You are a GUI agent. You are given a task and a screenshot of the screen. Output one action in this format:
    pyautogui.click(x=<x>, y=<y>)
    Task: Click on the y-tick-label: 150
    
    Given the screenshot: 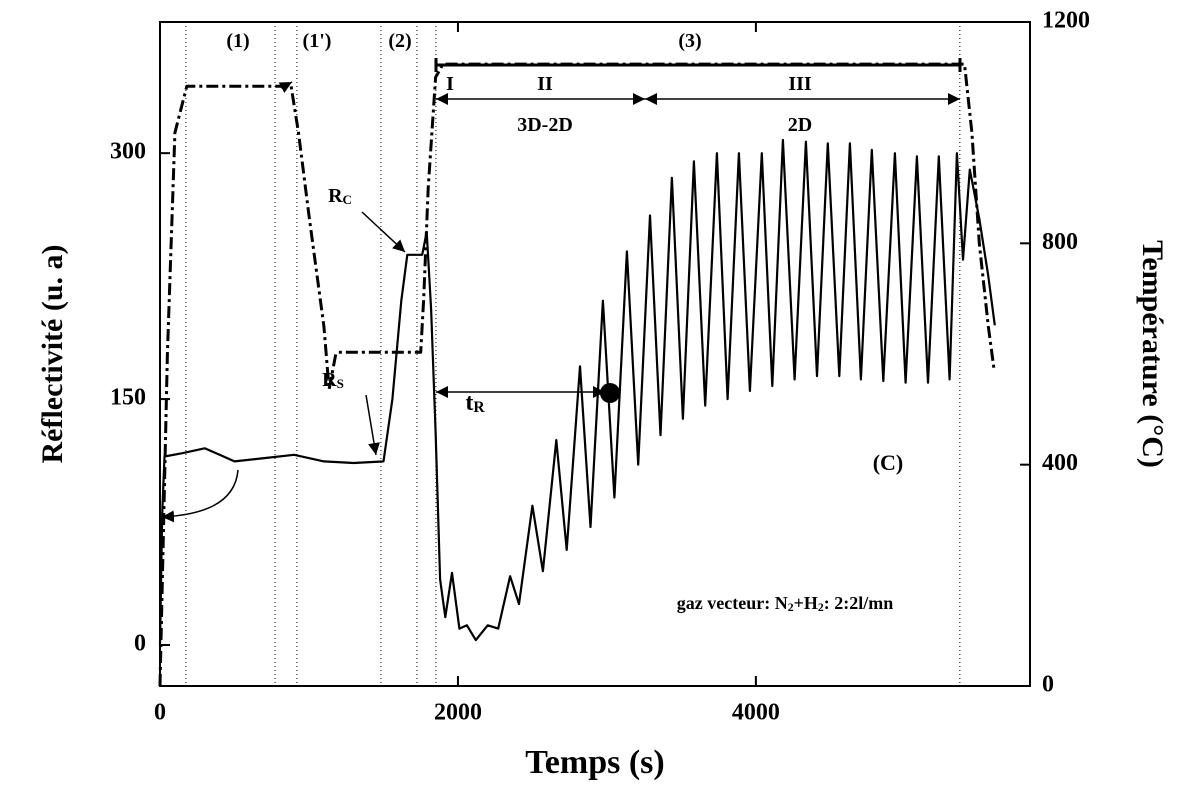 What is the action you would take?
    pyautogui.click(x=128, y=398)
    